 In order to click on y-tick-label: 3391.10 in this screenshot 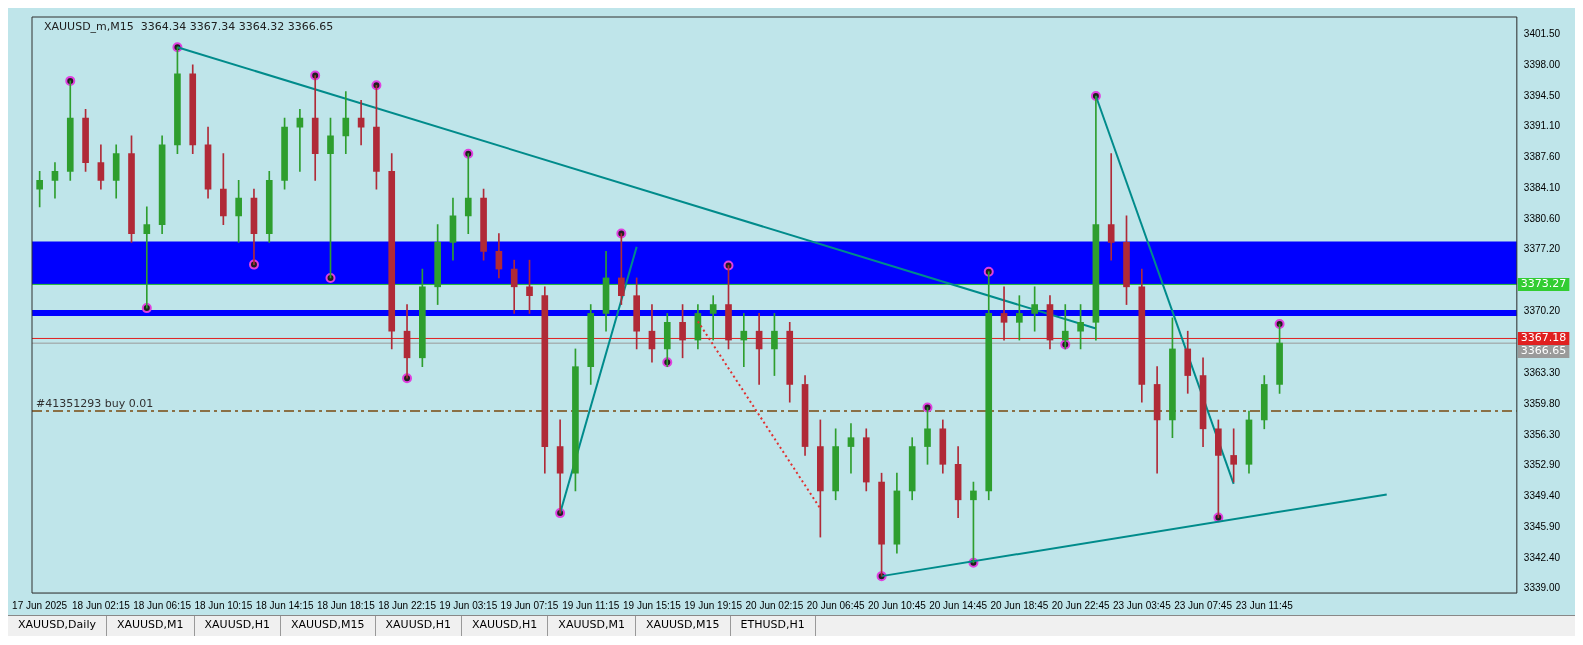, I will do `click(1542, 125)`.